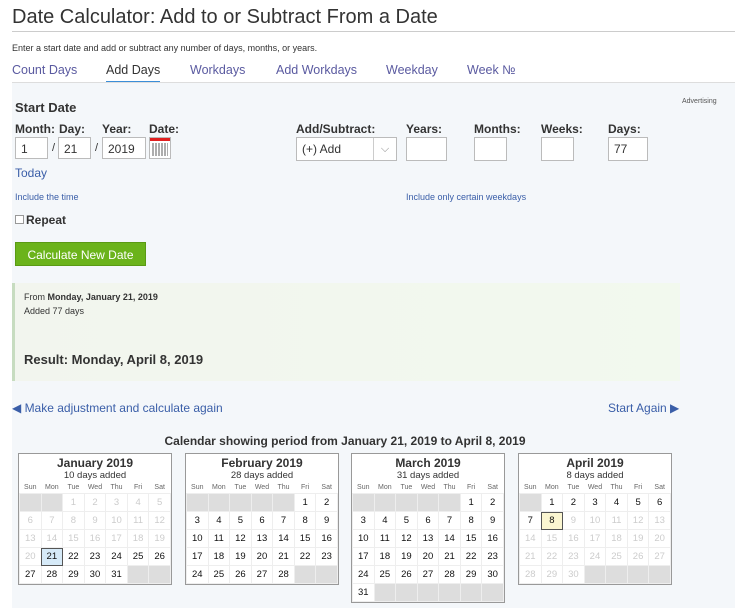  What do you see at coordinates (31, 173) in the screenshot?
I see `today-link: Today` at bounding box center [31, 173].